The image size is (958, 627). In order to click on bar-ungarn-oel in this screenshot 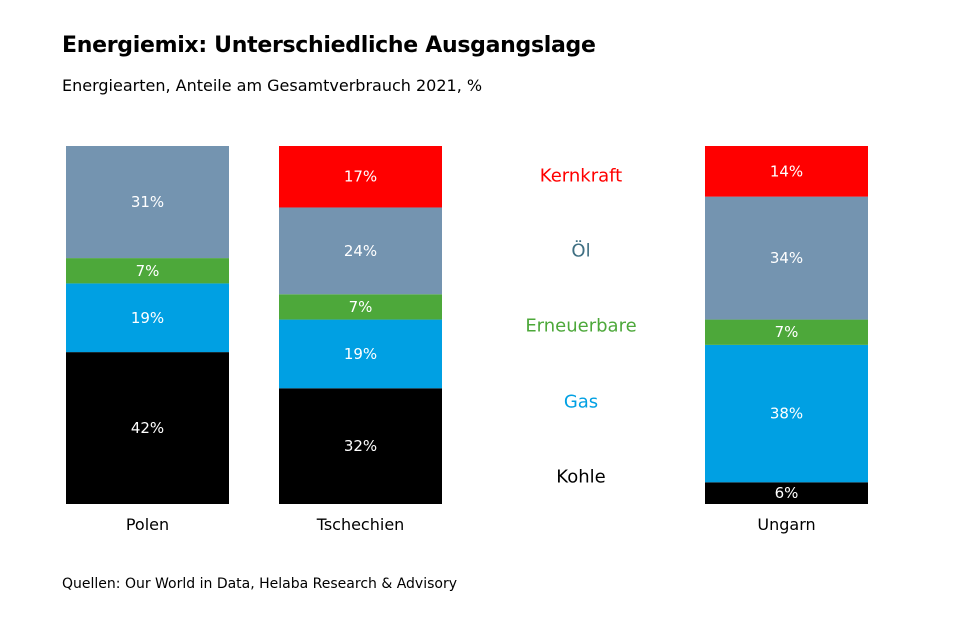, I will do `click(786, 258)`.